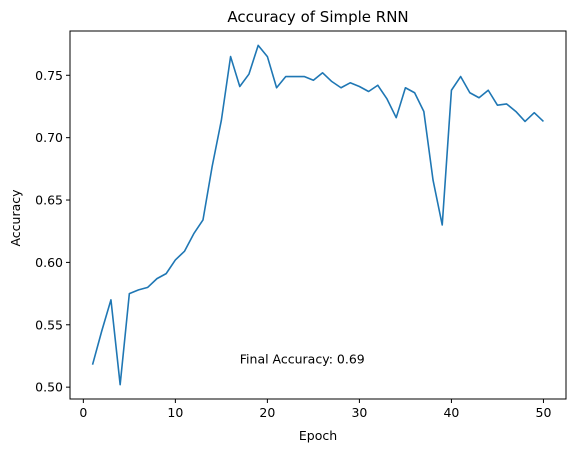  I want to click on x-tick-label: 0, so click(83, 412).